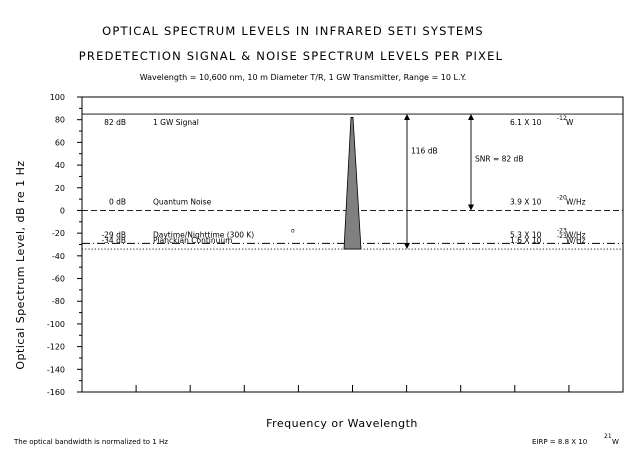 Image resolution: width=640 pixels, height=462 pixels. Describe the element at coordinates (117, 201) in the screenshot. I see `level-db-label: 0 dB` at that location.